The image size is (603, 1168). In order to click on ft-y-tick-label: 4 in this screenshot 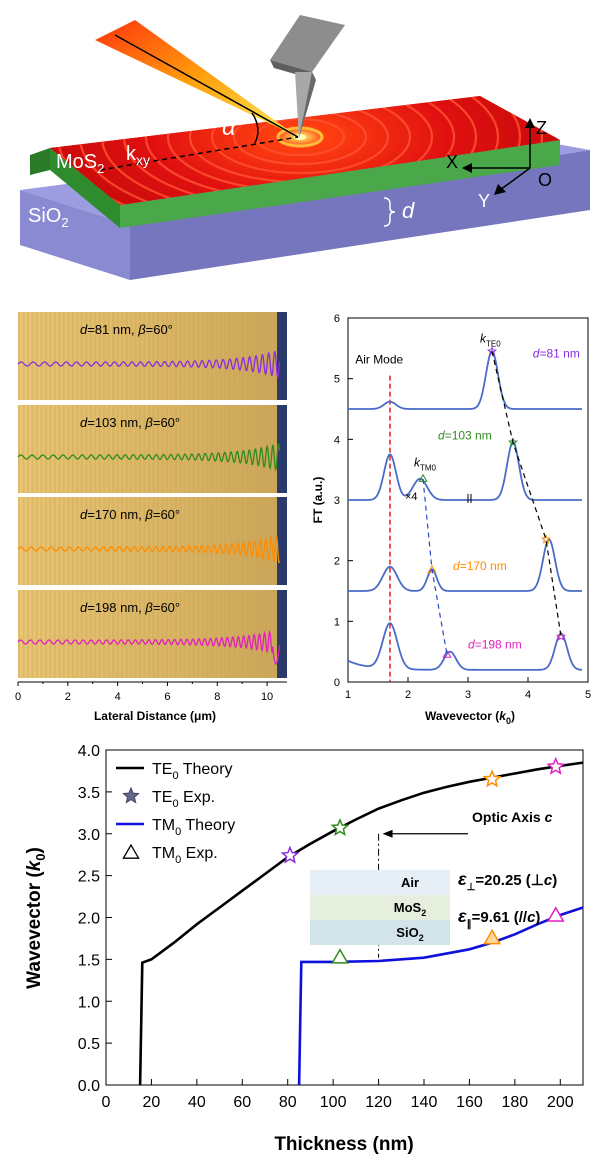, I will do `click(337, 440)`.